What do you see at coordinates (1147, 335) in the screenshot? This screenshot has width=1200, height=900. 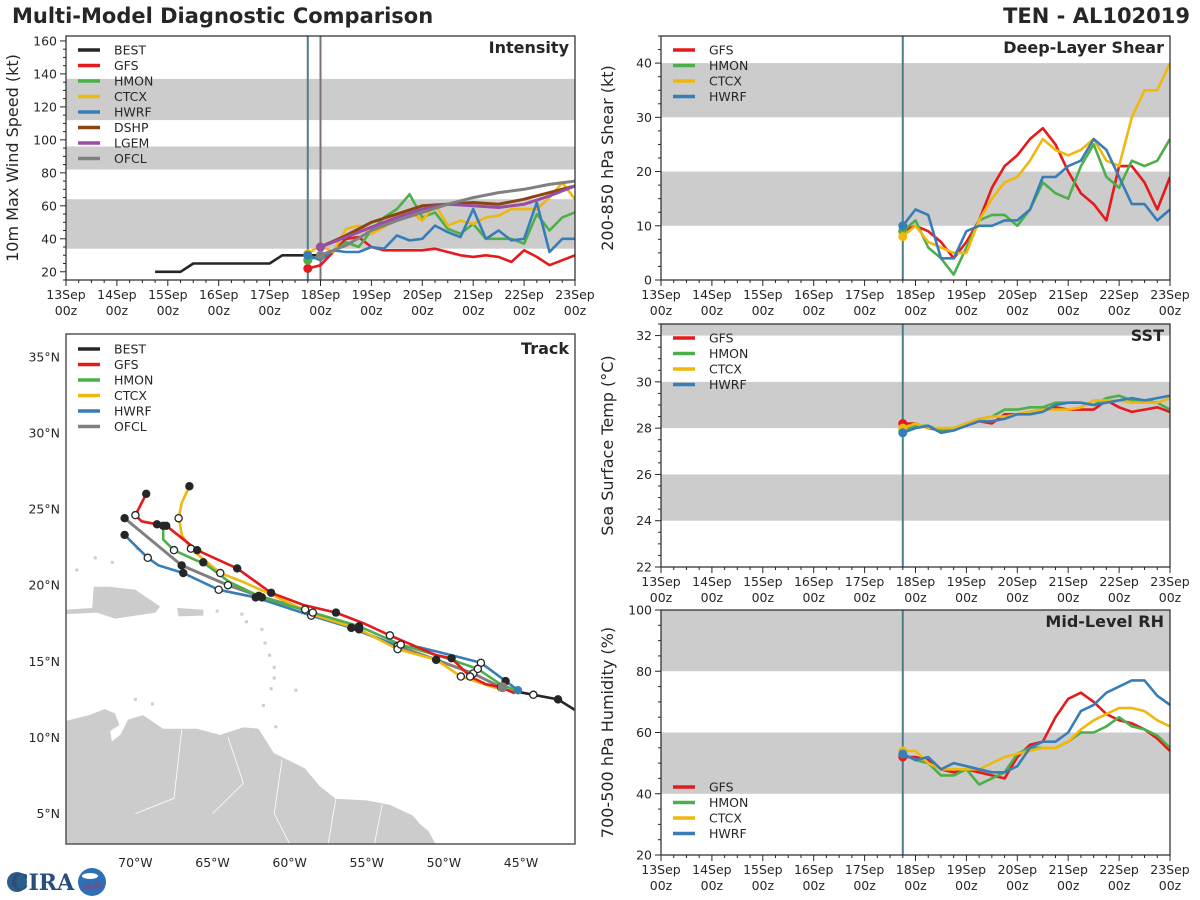 I see `panel-title: SST` at bounding box center [1147, 335].